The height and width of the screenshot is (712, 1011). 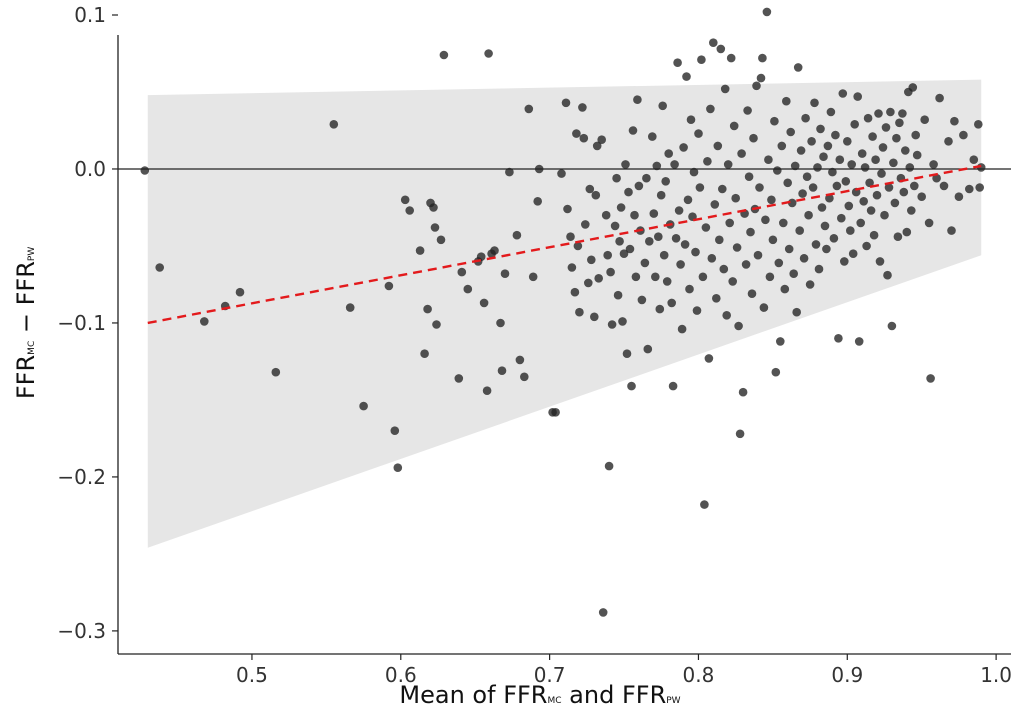 What do you see at coordinates (26, 323) in the screenshot?
I see `y-axis-title: FFRMC − FFRPW` at bounding box center [26, 323].